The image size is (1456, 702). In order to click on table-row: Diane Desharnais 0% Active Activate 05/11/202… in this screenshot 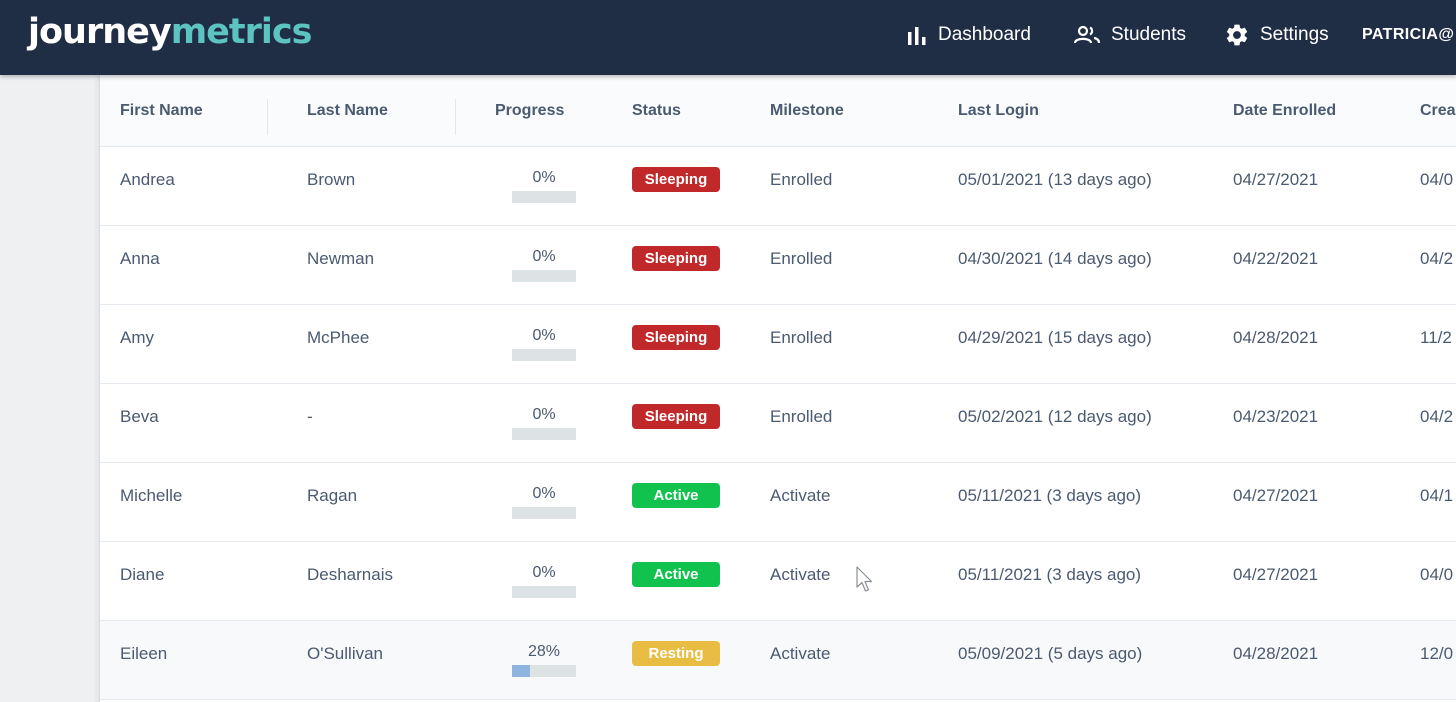, I will do `click(778, 581)`.